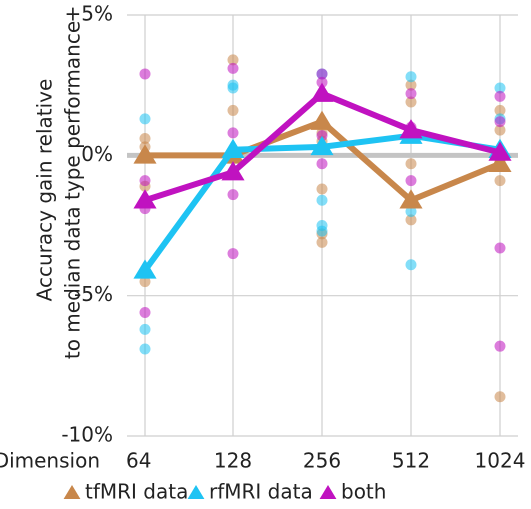 The image size is (531, 509). Describe the element at coordinates (138, 461) in the screenshot. I see `x-tick-label: 64` at that location.